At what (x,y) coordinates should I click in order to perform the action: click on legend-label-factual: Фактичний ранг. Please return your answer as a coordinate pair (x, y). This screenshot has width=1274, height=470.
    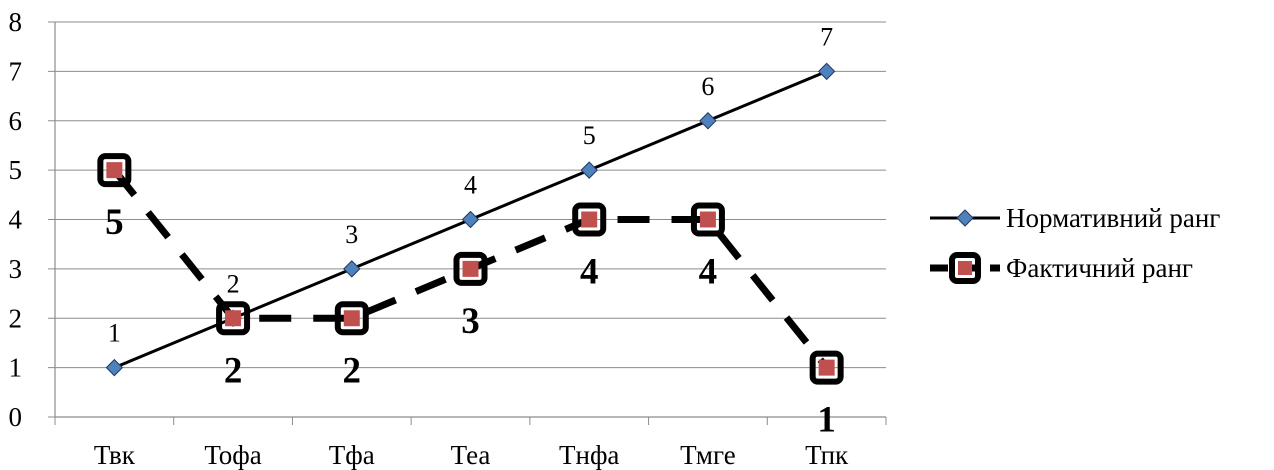
    Looking at the image, I should click on (1099, 268).